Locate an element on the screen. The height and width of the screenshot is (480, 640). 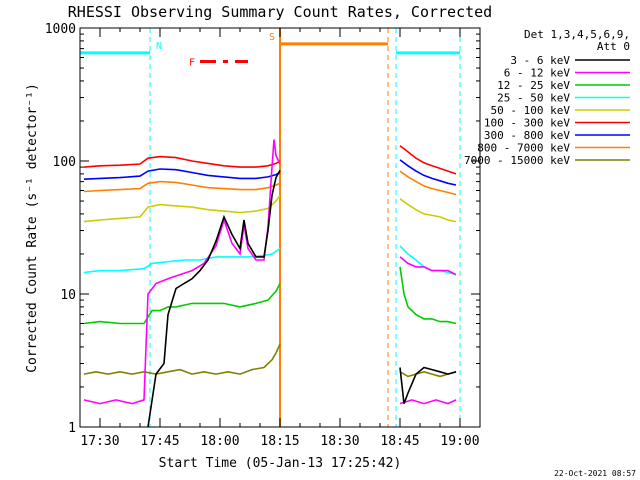
x-tick-label: 19:00 is located at coordinates (459, 441).